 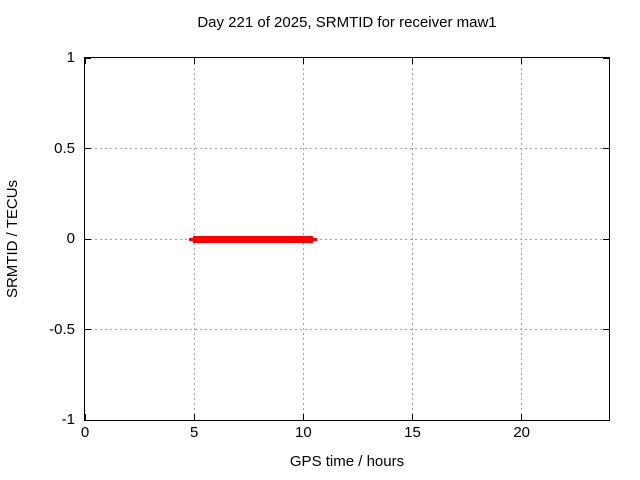 I want to click on x-tick-label: 0, so click(x=85, y=432).